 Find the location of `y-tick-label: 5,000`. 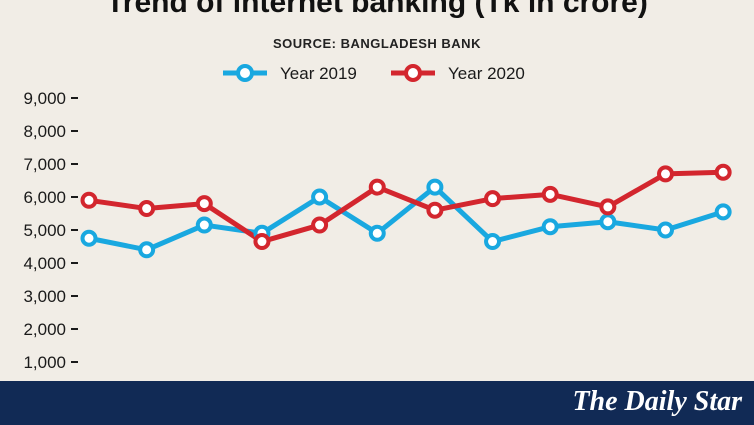

y-tick-label: 5,000 is located at coordinates (44, 230).